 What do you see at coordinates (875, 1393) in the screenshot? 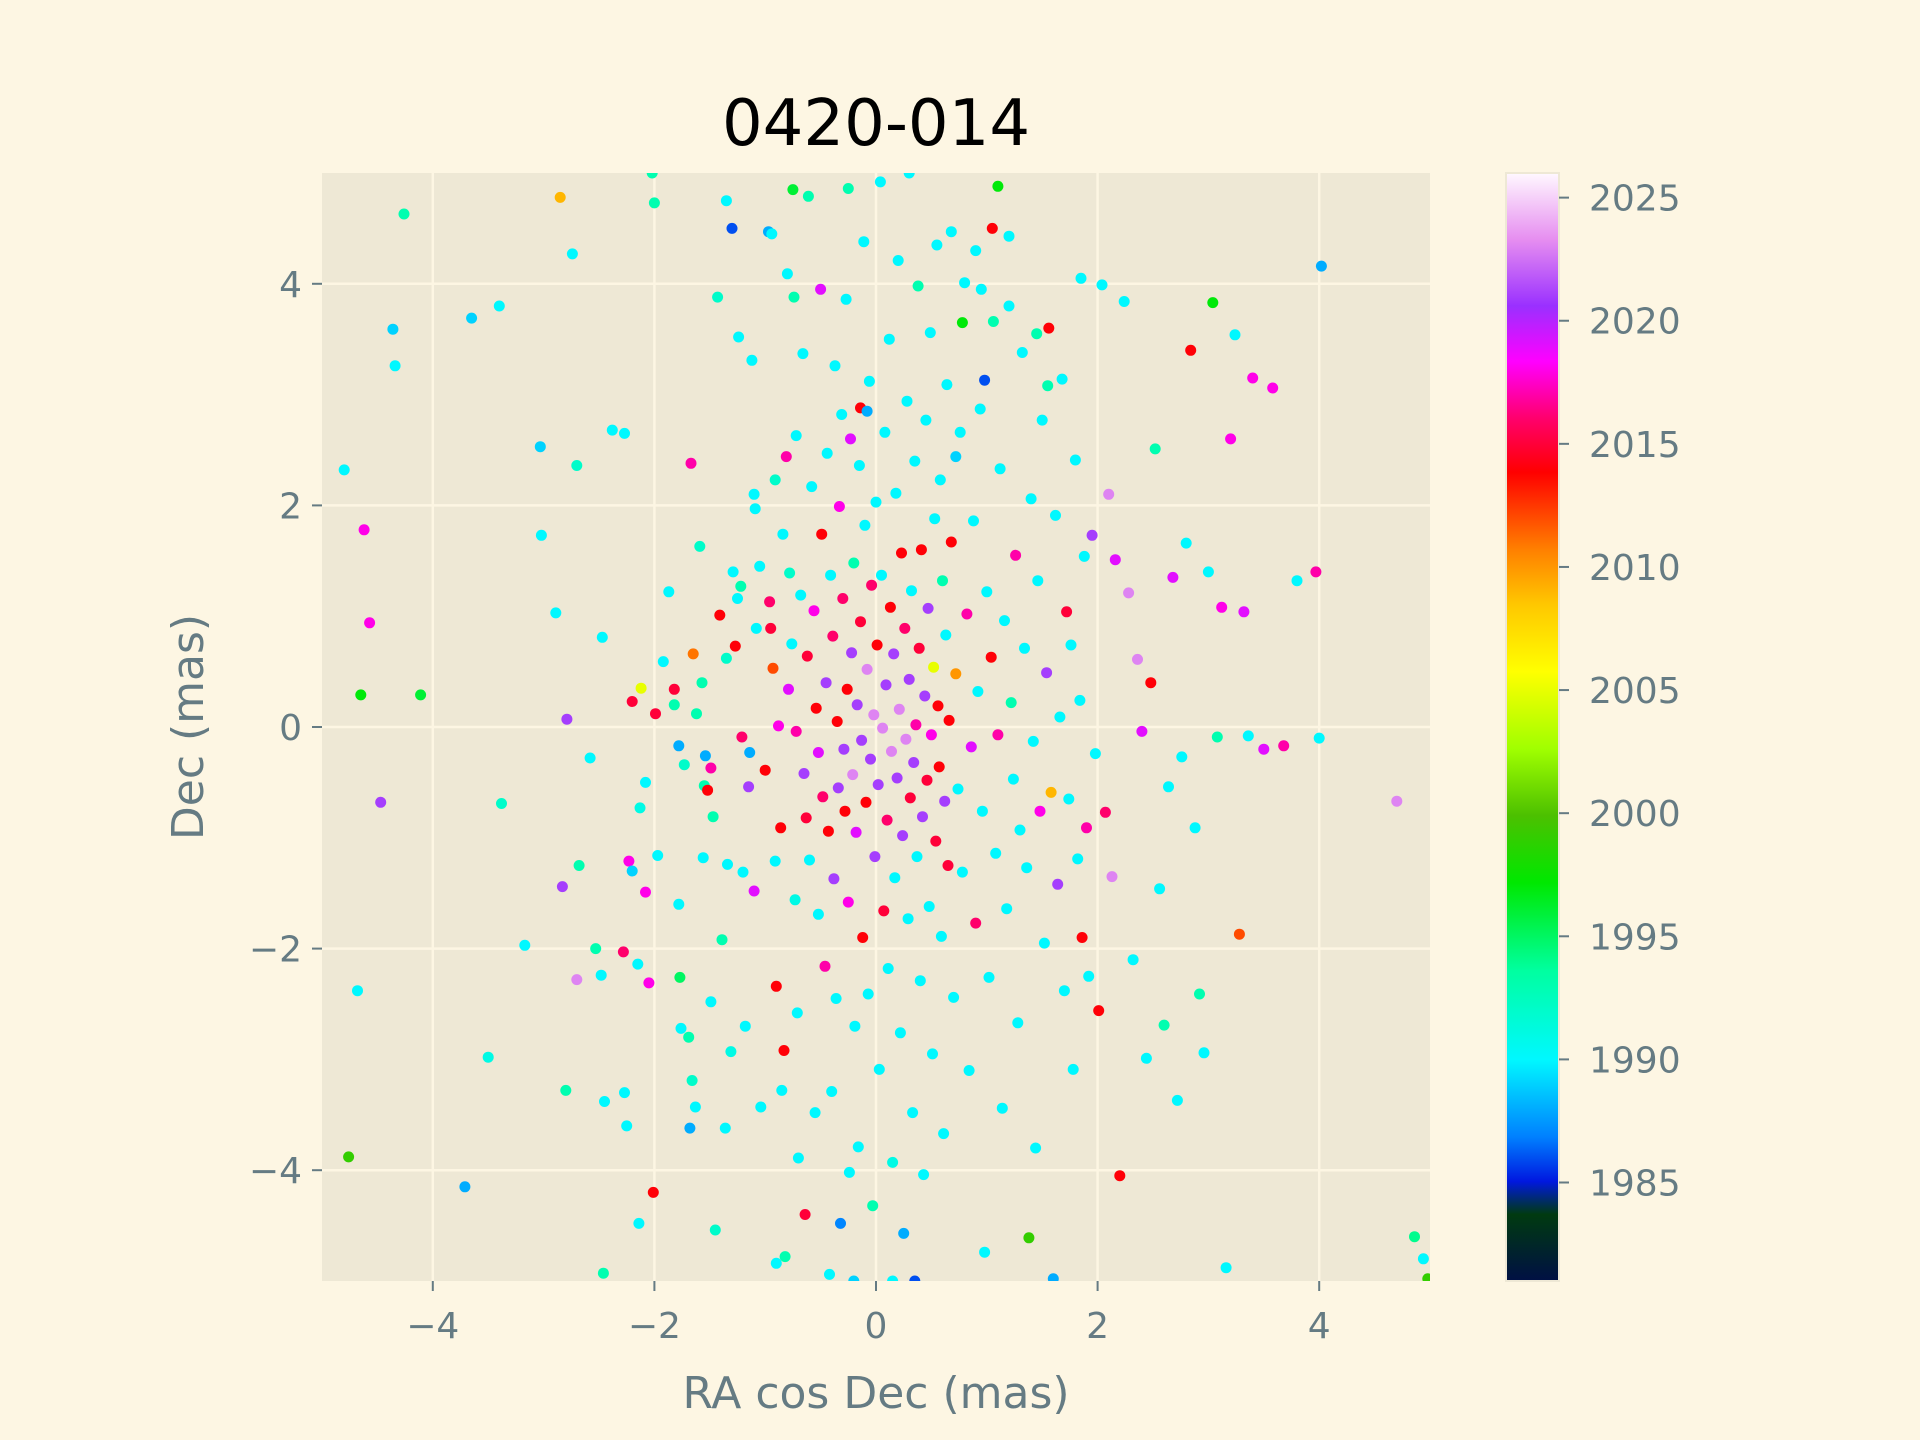
I see `x-axis-label: RA cos Dec (mas)` at bounding box center [875, 1393].